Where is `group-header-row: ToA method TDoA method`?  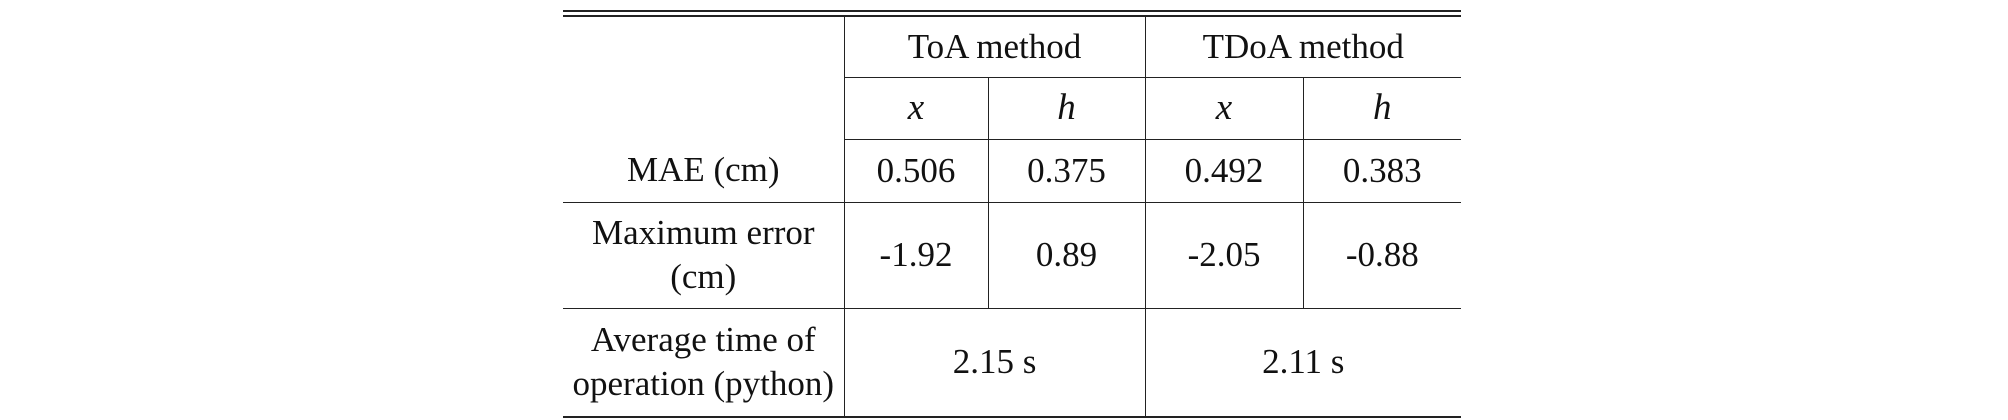 group-header-row: ToA method TDoA method is located at coordinates (1012, 77).